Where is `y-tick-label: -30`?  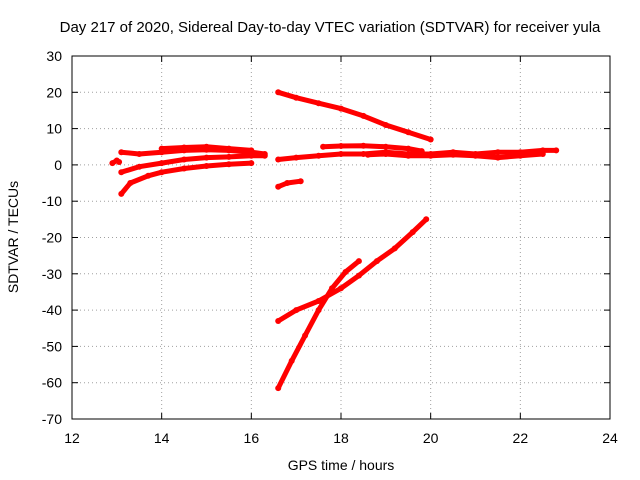
y-tick-label: -30 is located at coordinates (52, 274).